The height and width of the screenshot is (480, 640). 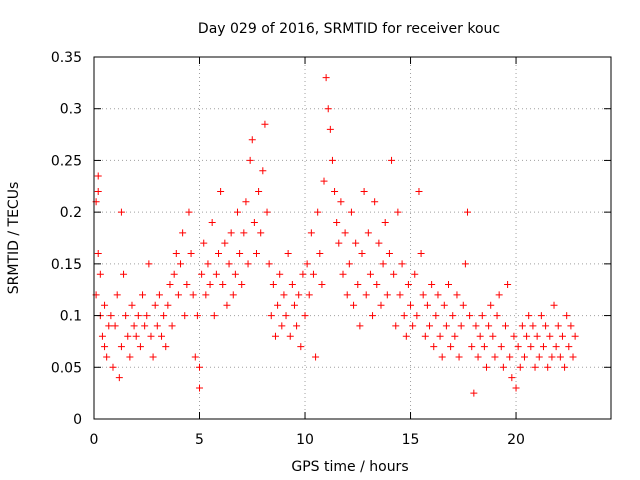 I want to click on x-tick-label: 15, so click(x=411, y=440).